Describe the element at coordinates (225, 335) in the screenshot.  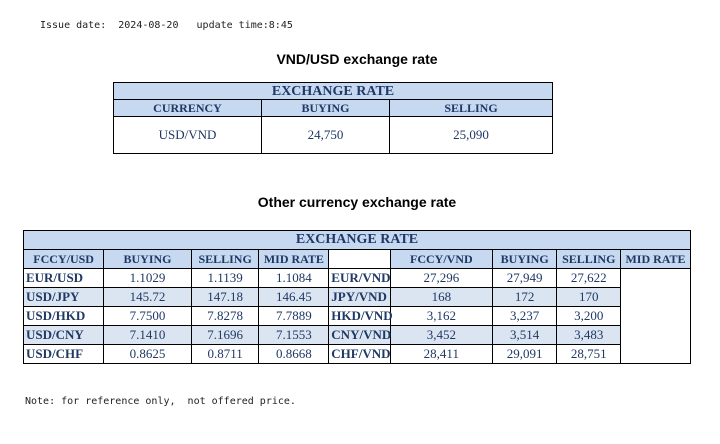
I see `usd-selling-cell: 7.1696` at that location.